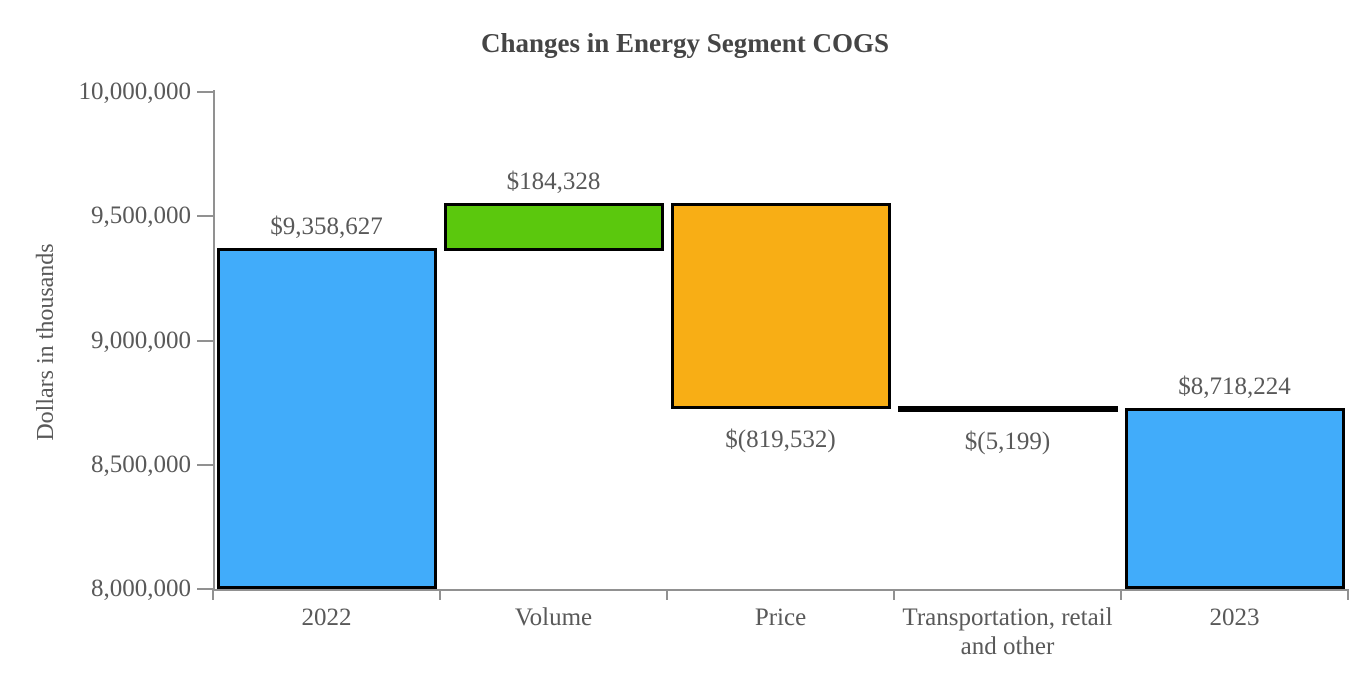 This screenshot has height=690, width=1370. Describe the element at coordinates (326, 227) in the screenshot. I see `bar-value-label-2022: $9,358,627` at that location.